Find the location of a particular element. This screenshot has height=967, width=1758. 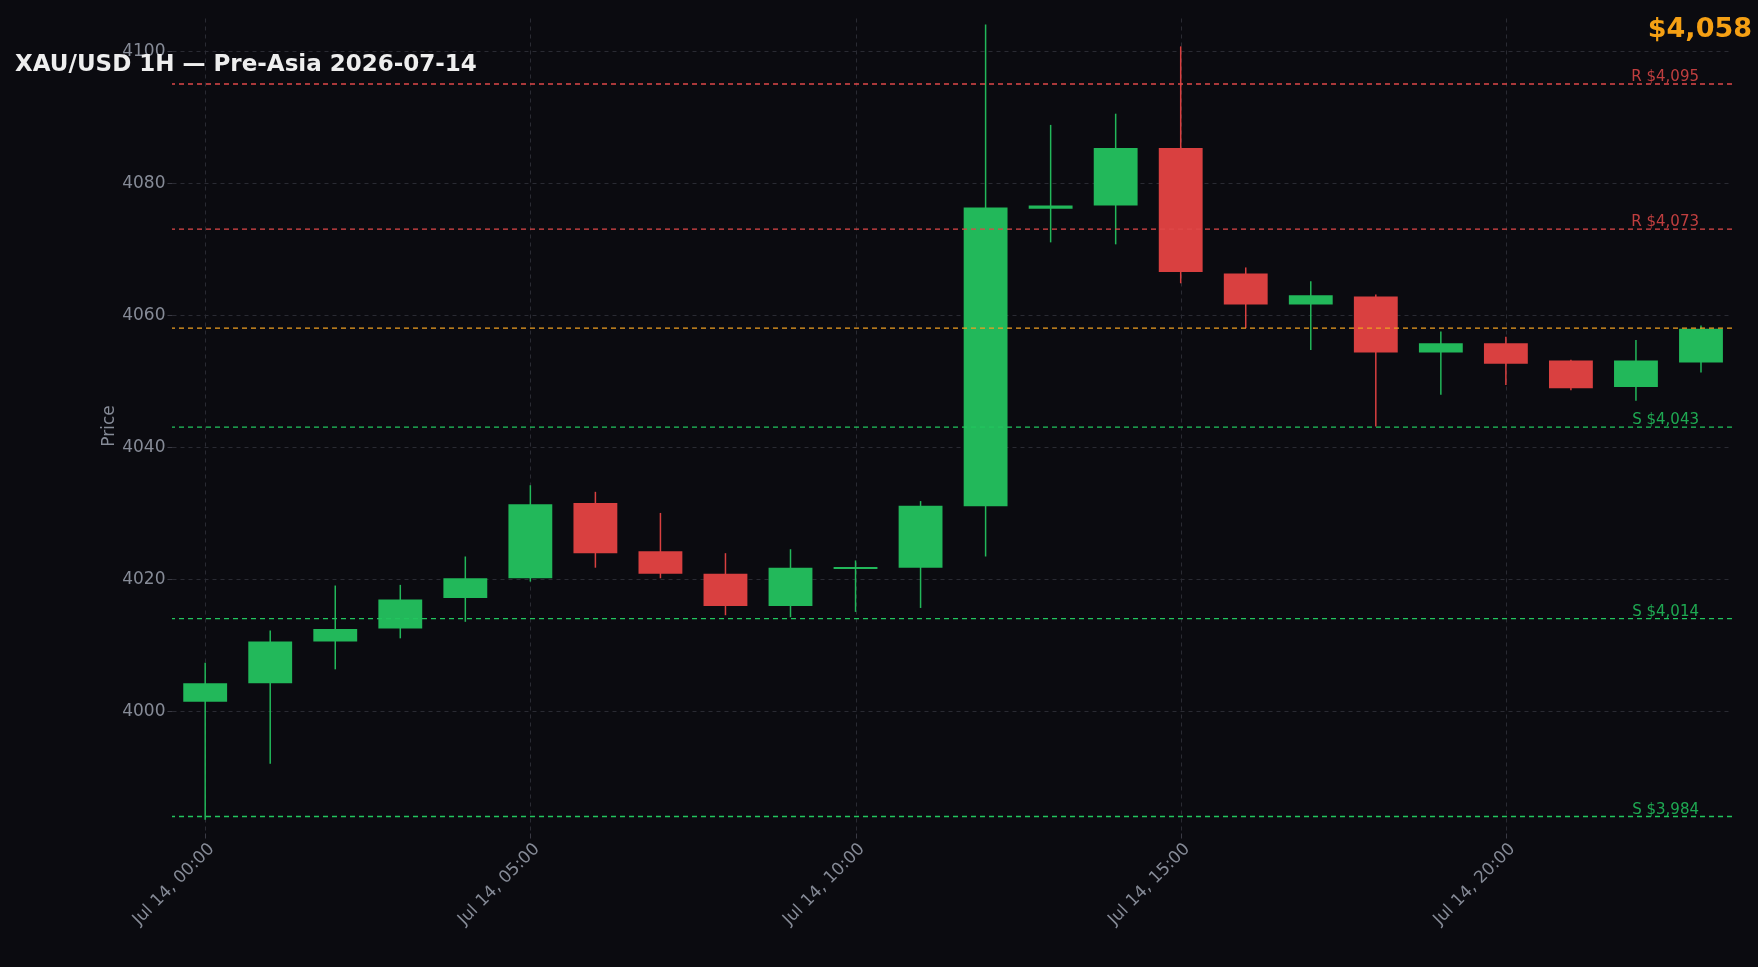

ref-line-label: R $4,095 is located at coordinates (1665, 75).